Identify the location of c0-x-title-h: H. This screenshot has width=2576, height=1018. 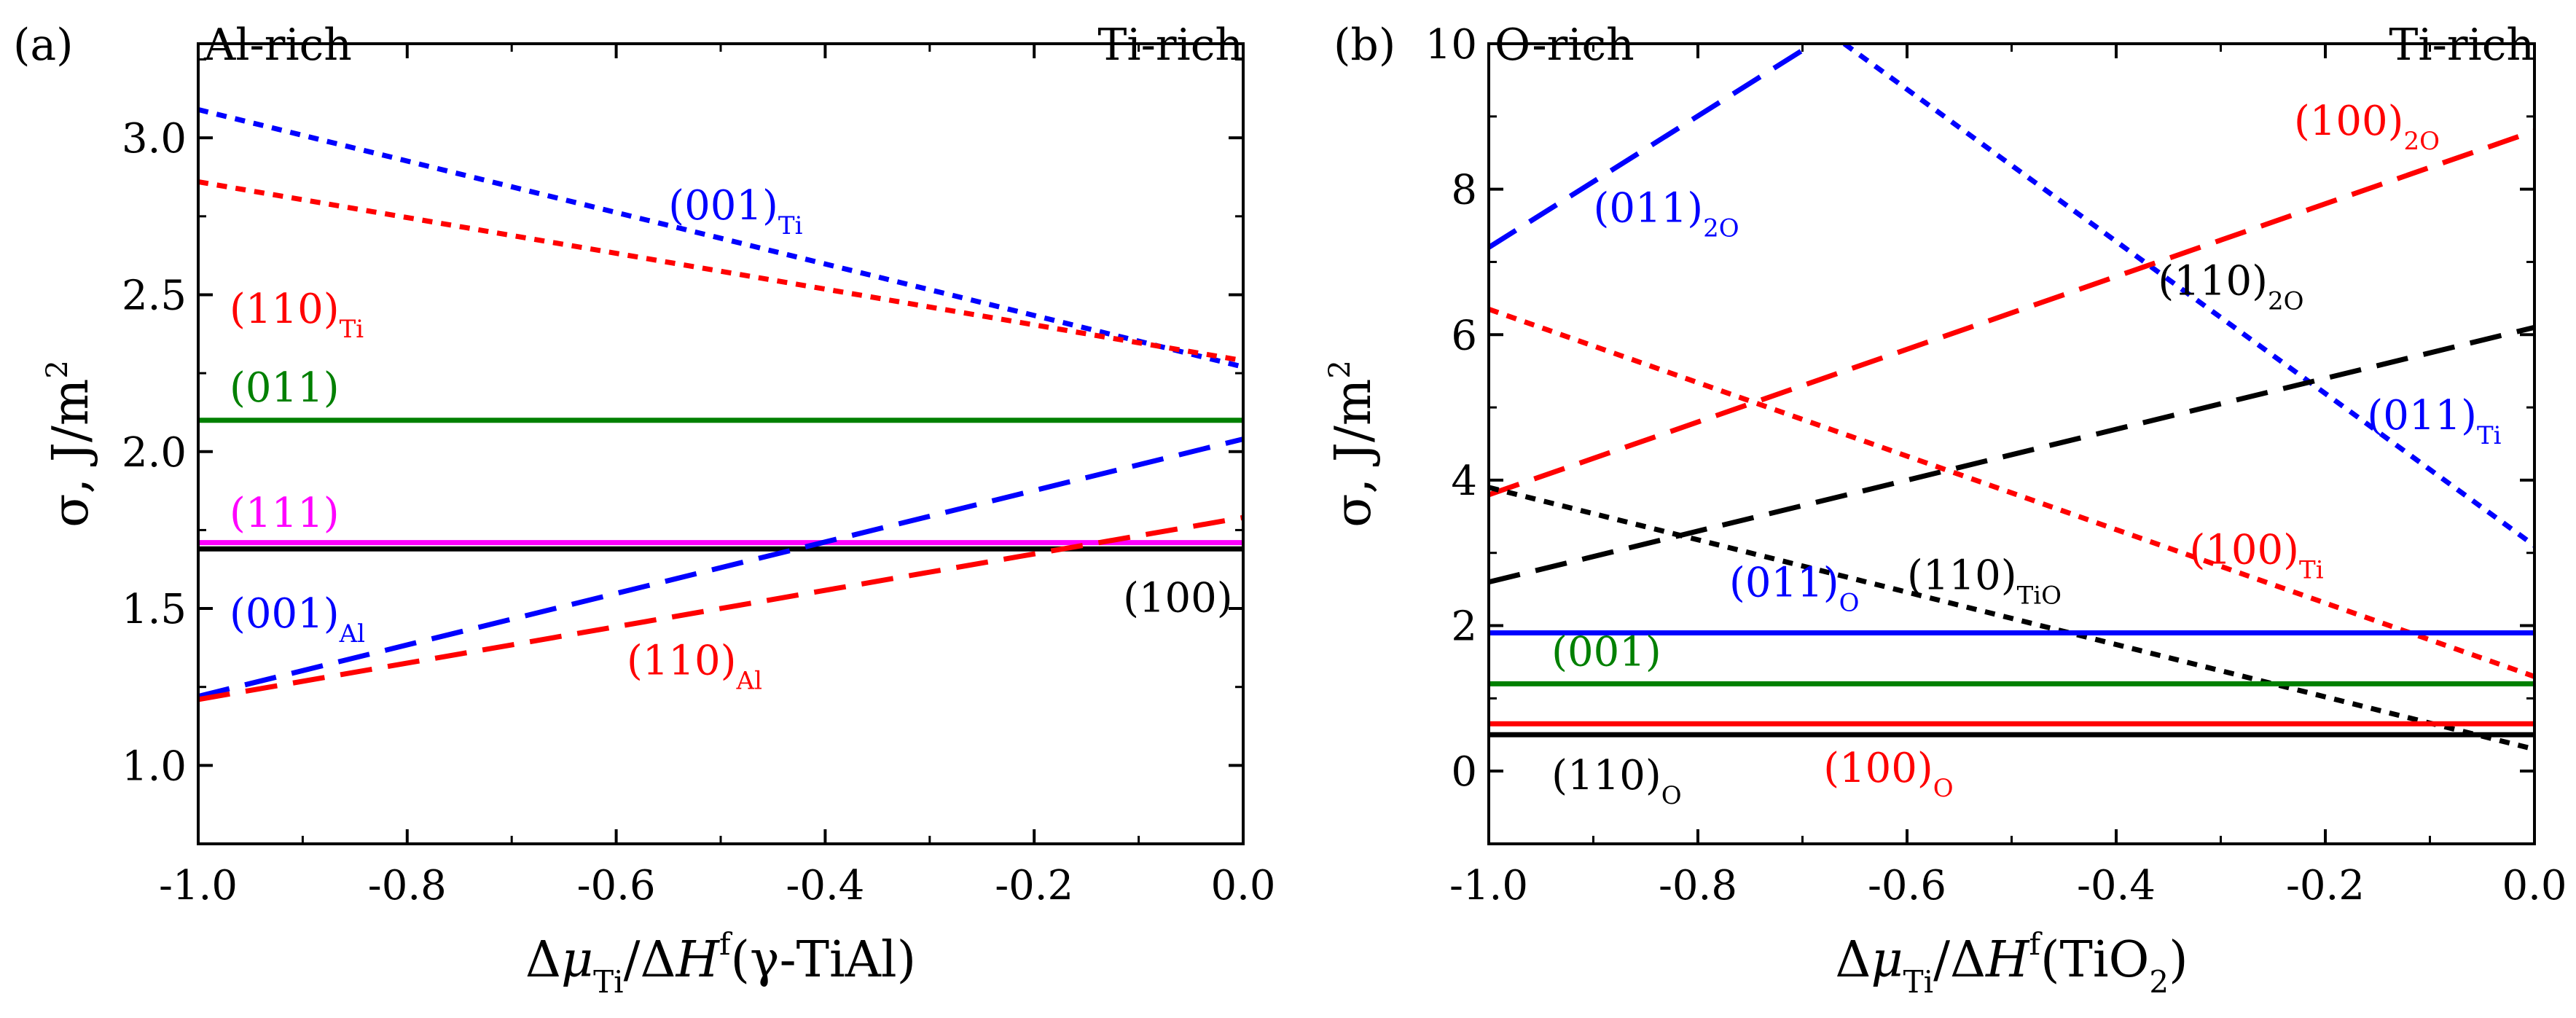
(698, 960).